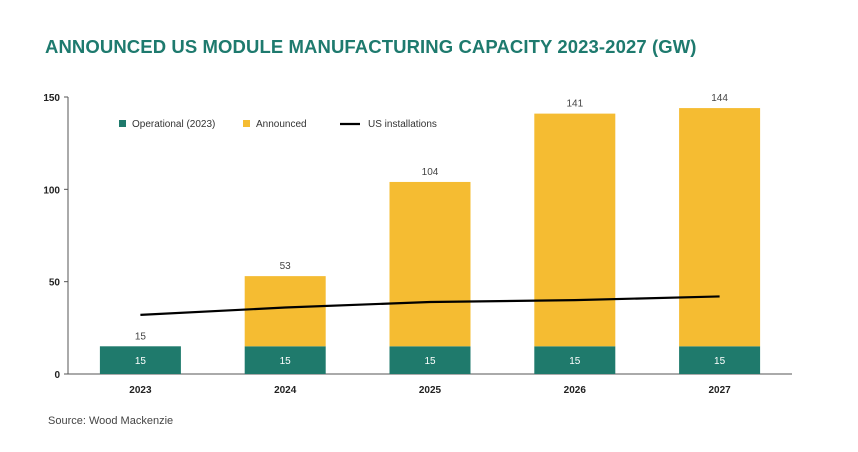 The image size is (858, 452). What do you see at coordinates (51, 98) in the screenshot?
I see `y-tick-label: 150` at bounding box center [51, 98].